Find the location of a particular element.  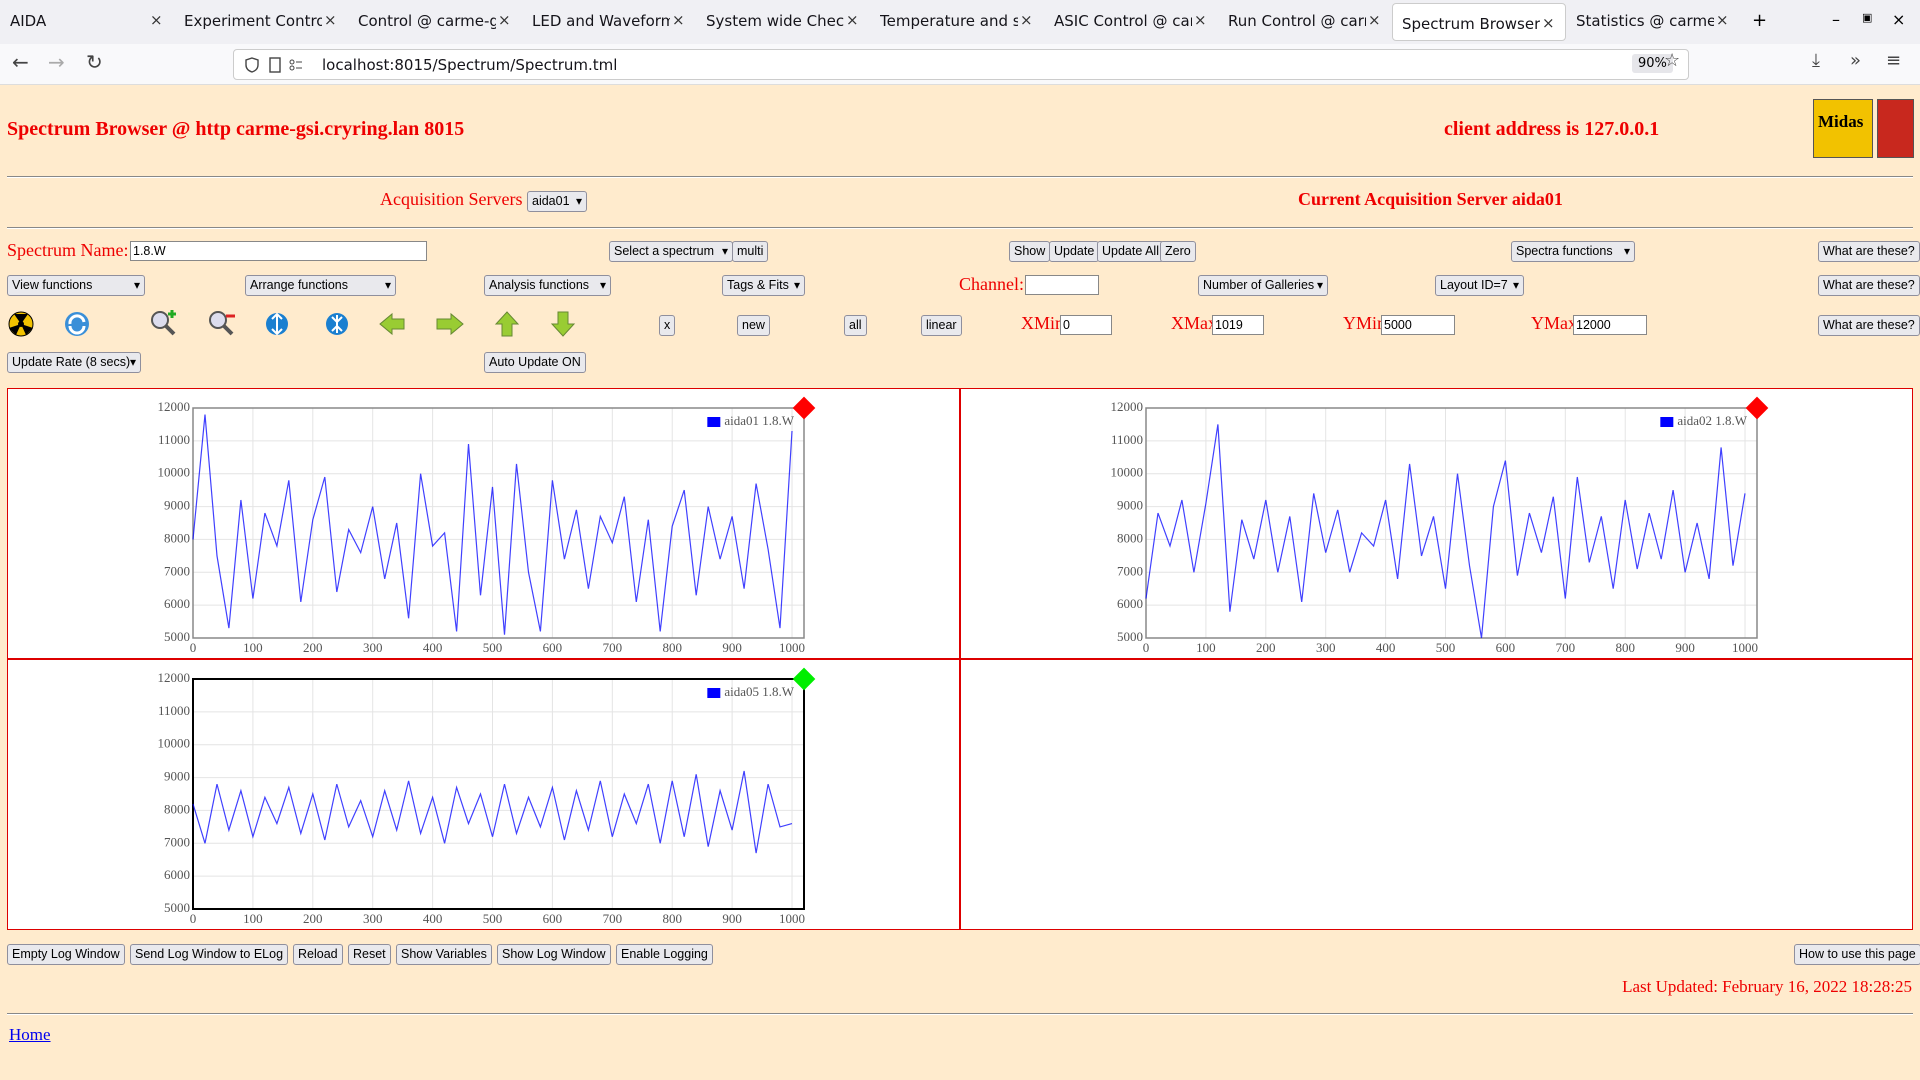

x-tick-label: 900 is located at coordinates (1685, 647).